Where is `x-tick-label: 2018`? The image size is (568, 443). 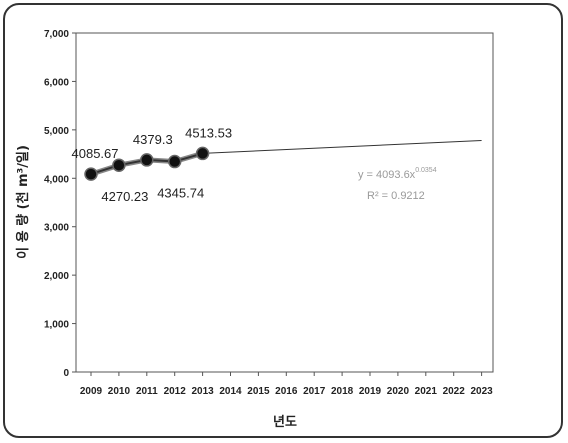
x-tick-label: 2018 is located at coordinates (342, 391).